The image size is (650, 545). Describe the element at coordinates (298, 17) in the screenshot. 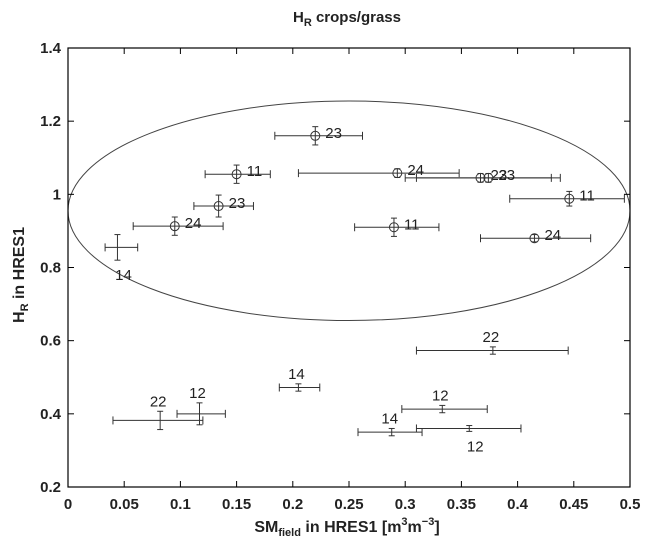

I see `title-main: H` at that location.